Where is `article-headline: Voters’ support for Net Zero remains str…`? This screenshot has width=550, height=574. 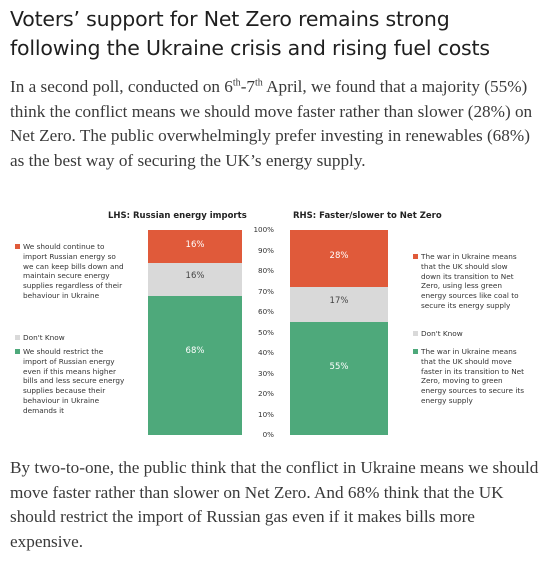
article-headline: Voters’ support for Net Zero remains str… is located at coordinates (250, 33).